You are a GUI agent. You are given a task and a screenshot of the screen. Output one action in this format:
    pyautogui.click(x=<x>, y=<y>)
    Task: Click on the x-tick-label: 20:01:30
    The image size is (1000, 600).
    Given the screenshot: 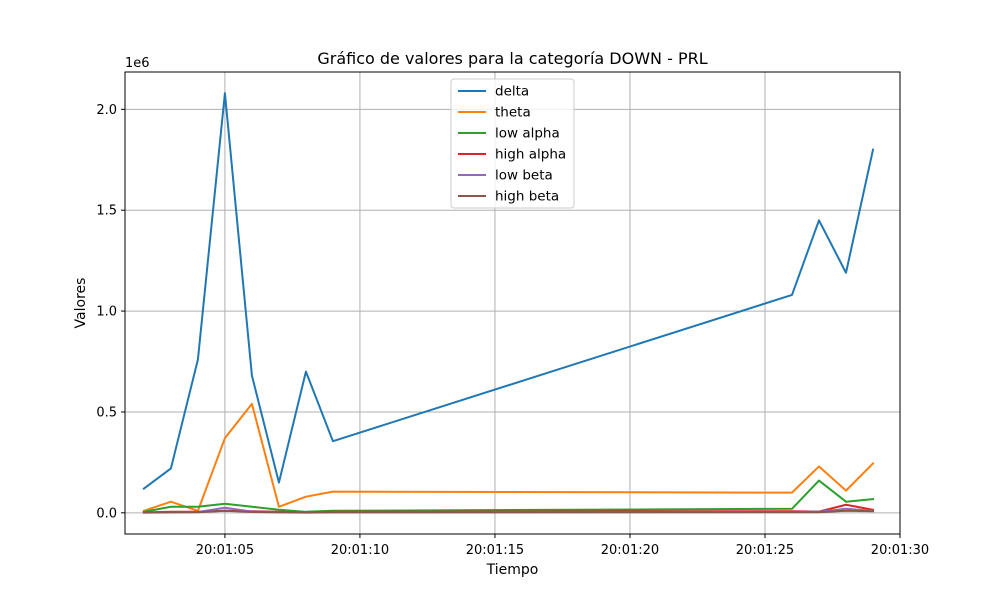 What is the action you would take?
    pyautogui.click(x=900, y=550)
    